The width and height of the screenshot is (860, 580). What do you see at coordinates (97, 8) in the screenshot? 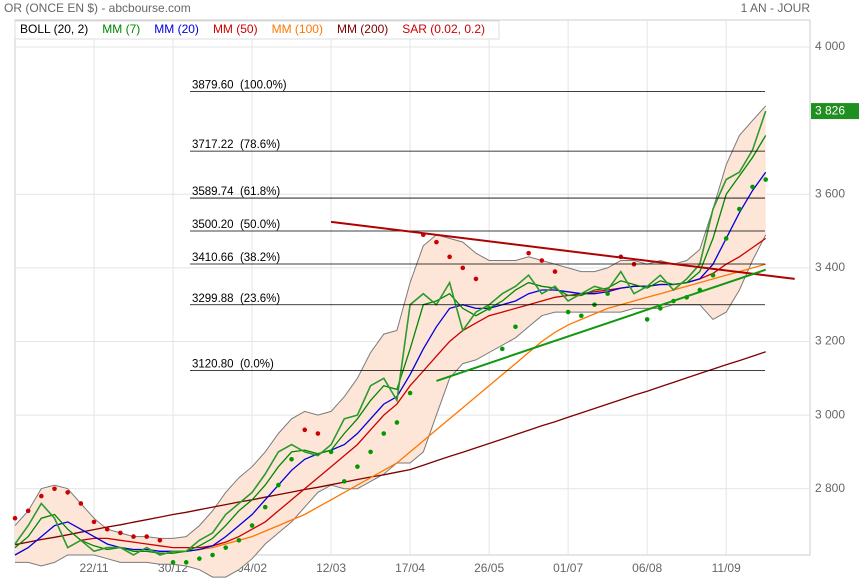
I see `chart-title: OR (ONCE EN $) - abcbourse.com` at bounding box center [97, 8].